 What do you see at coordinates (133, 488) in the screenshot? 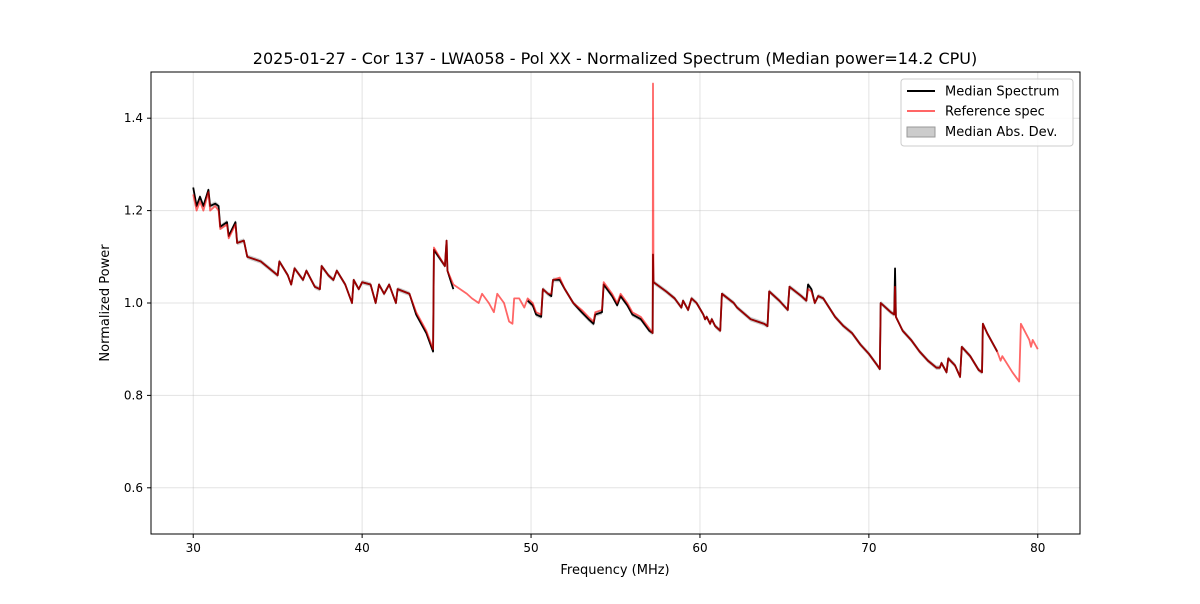
I see `y-tick-label: 0.6` at bounding box center [133, 488].